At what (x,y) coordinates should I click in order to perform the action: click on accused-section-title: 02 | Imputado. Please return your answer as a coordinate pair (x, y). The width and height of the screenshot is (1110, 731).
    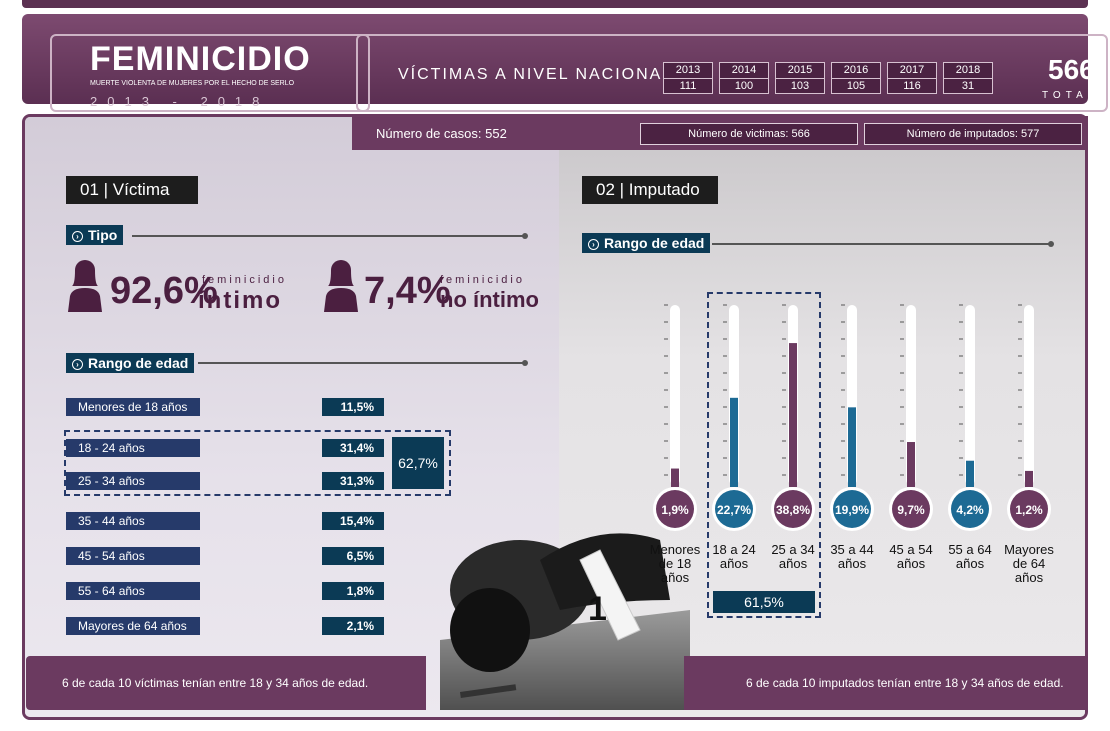
    Looking at the image, I should click on (650, 190).